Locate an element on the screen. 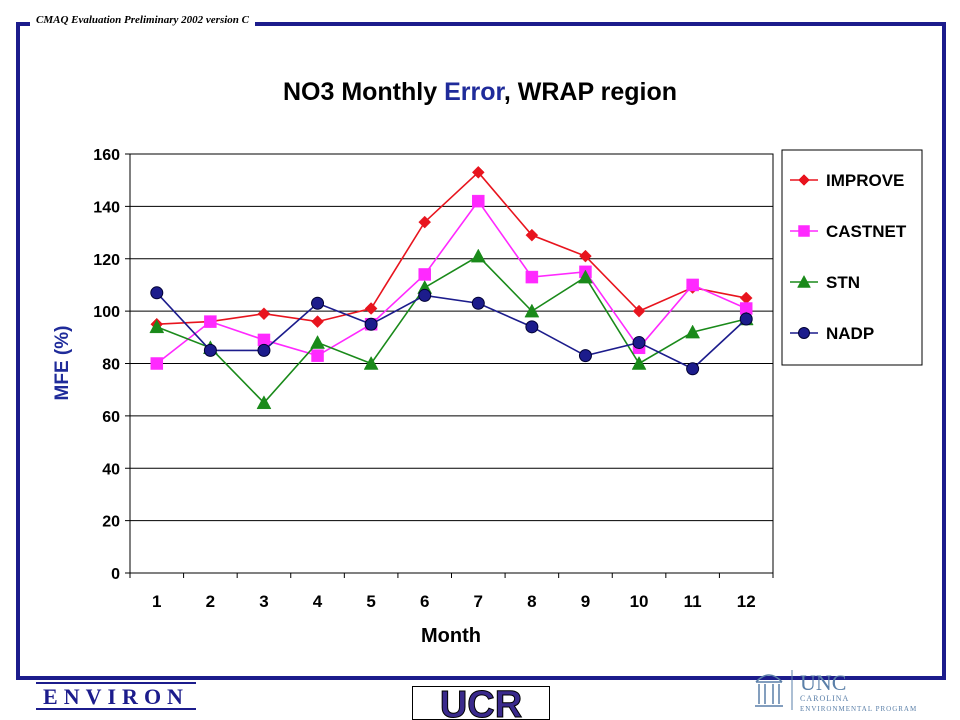 The height and width of the screenshot is (720, 960). frame-bottom-border is located at coordinates (481, 678).